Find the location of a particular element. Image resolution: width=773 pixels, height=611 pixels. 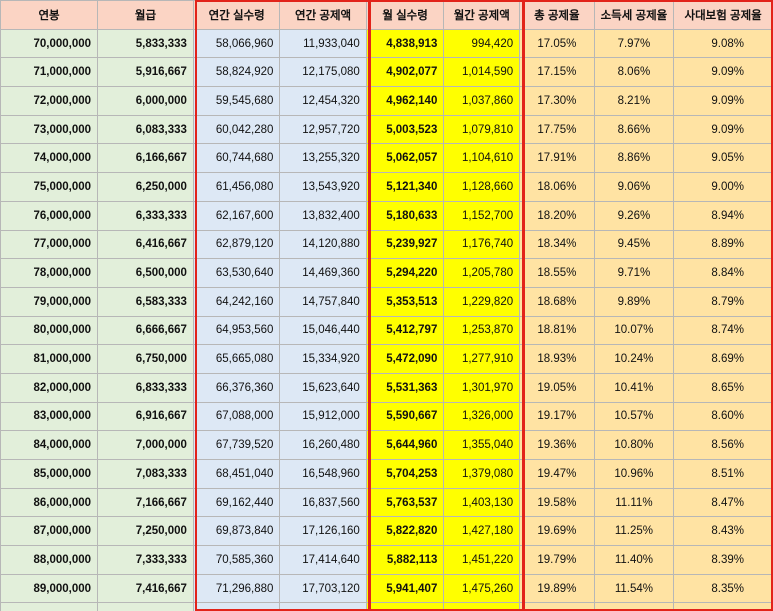

cell-social-insurance-rate: 8.51% is located at coordinates (723, 474).